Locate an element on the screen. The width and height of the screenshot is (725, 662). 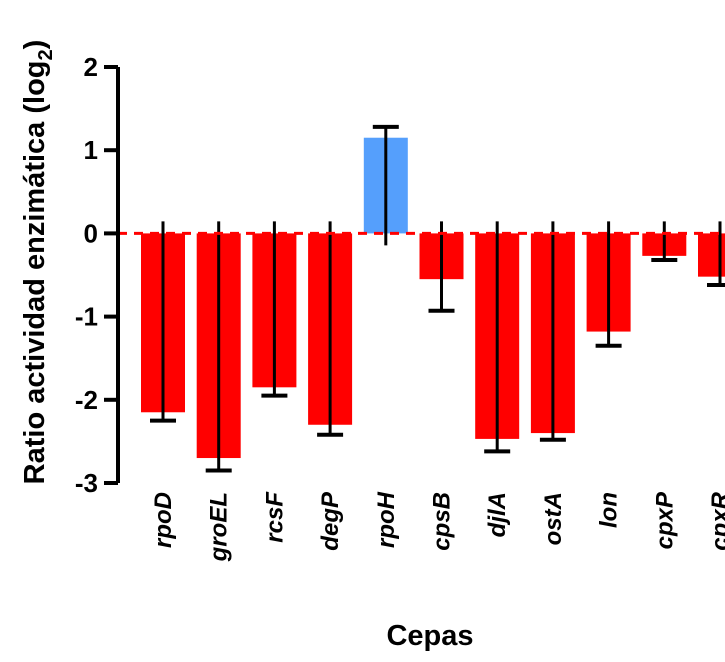
x-tick-label-ostA: ostA is located at coordinates (553, 518).